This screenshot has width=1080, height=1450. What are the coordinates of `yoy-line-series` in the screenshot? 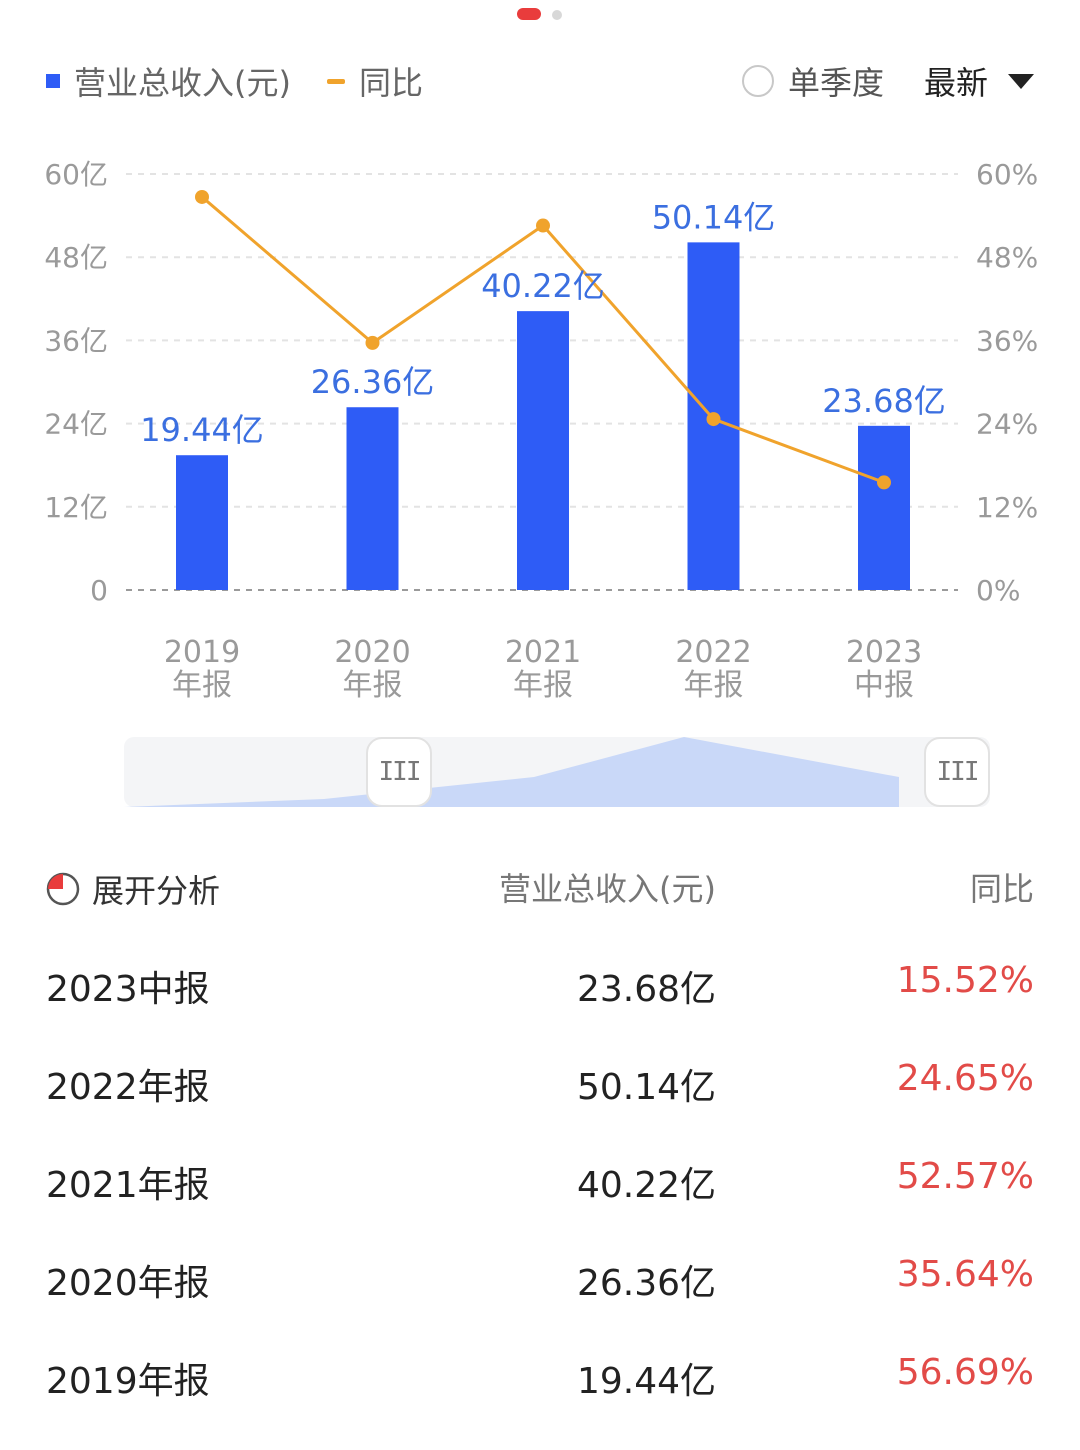 It's located at (543, 339).